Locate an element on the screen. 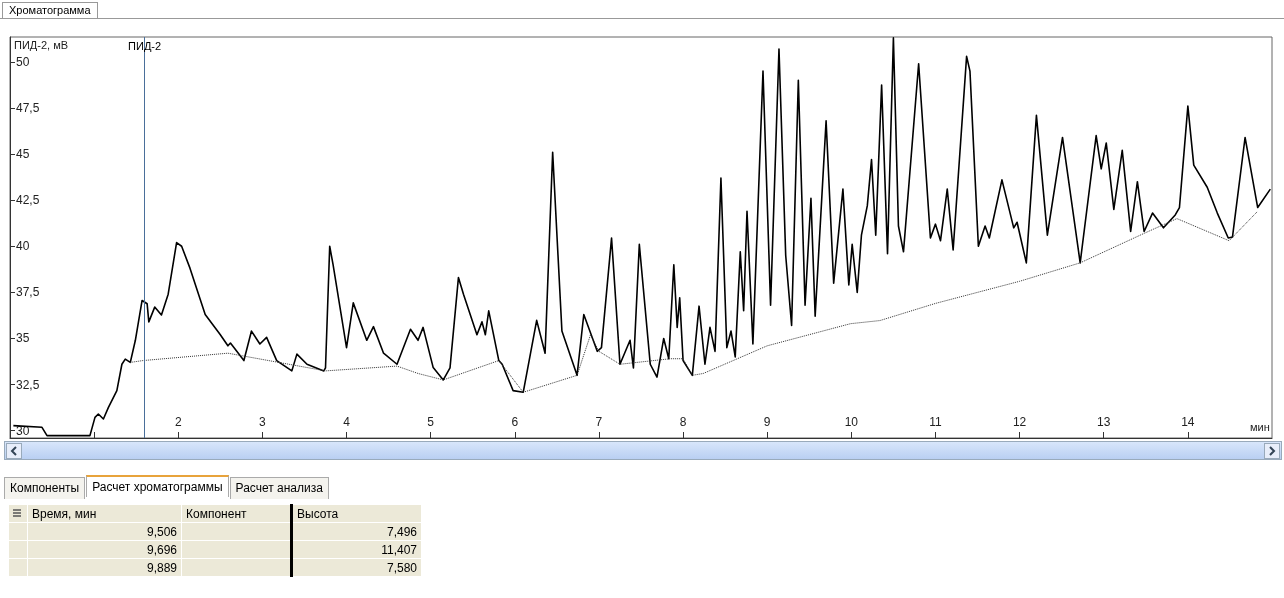 The image size is (1284, 598). text: 11,407 is located at coordinates (356, 549).